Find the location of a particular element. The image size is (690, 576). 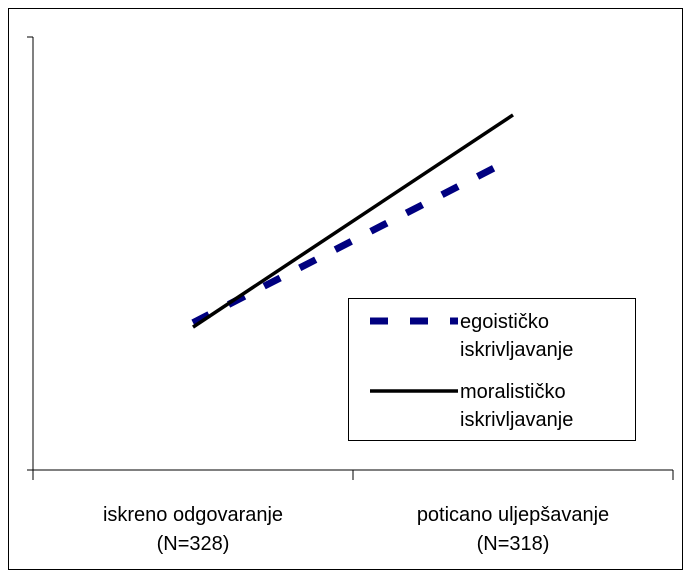

x-tick-label: poticano uljepšavanje (N=318) is located at coordinates (513, 529).